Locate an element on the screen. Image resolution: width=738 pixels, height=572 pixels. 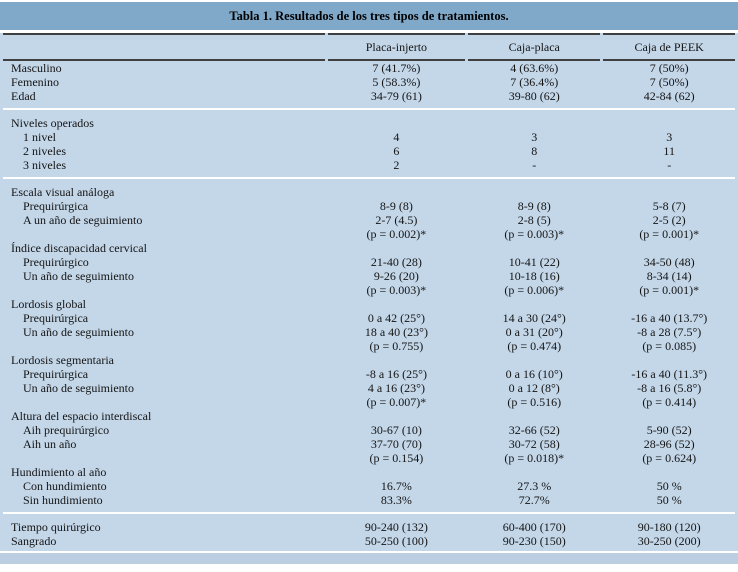
row-label: Prequirúrgica is located at coordinates (56, 374).